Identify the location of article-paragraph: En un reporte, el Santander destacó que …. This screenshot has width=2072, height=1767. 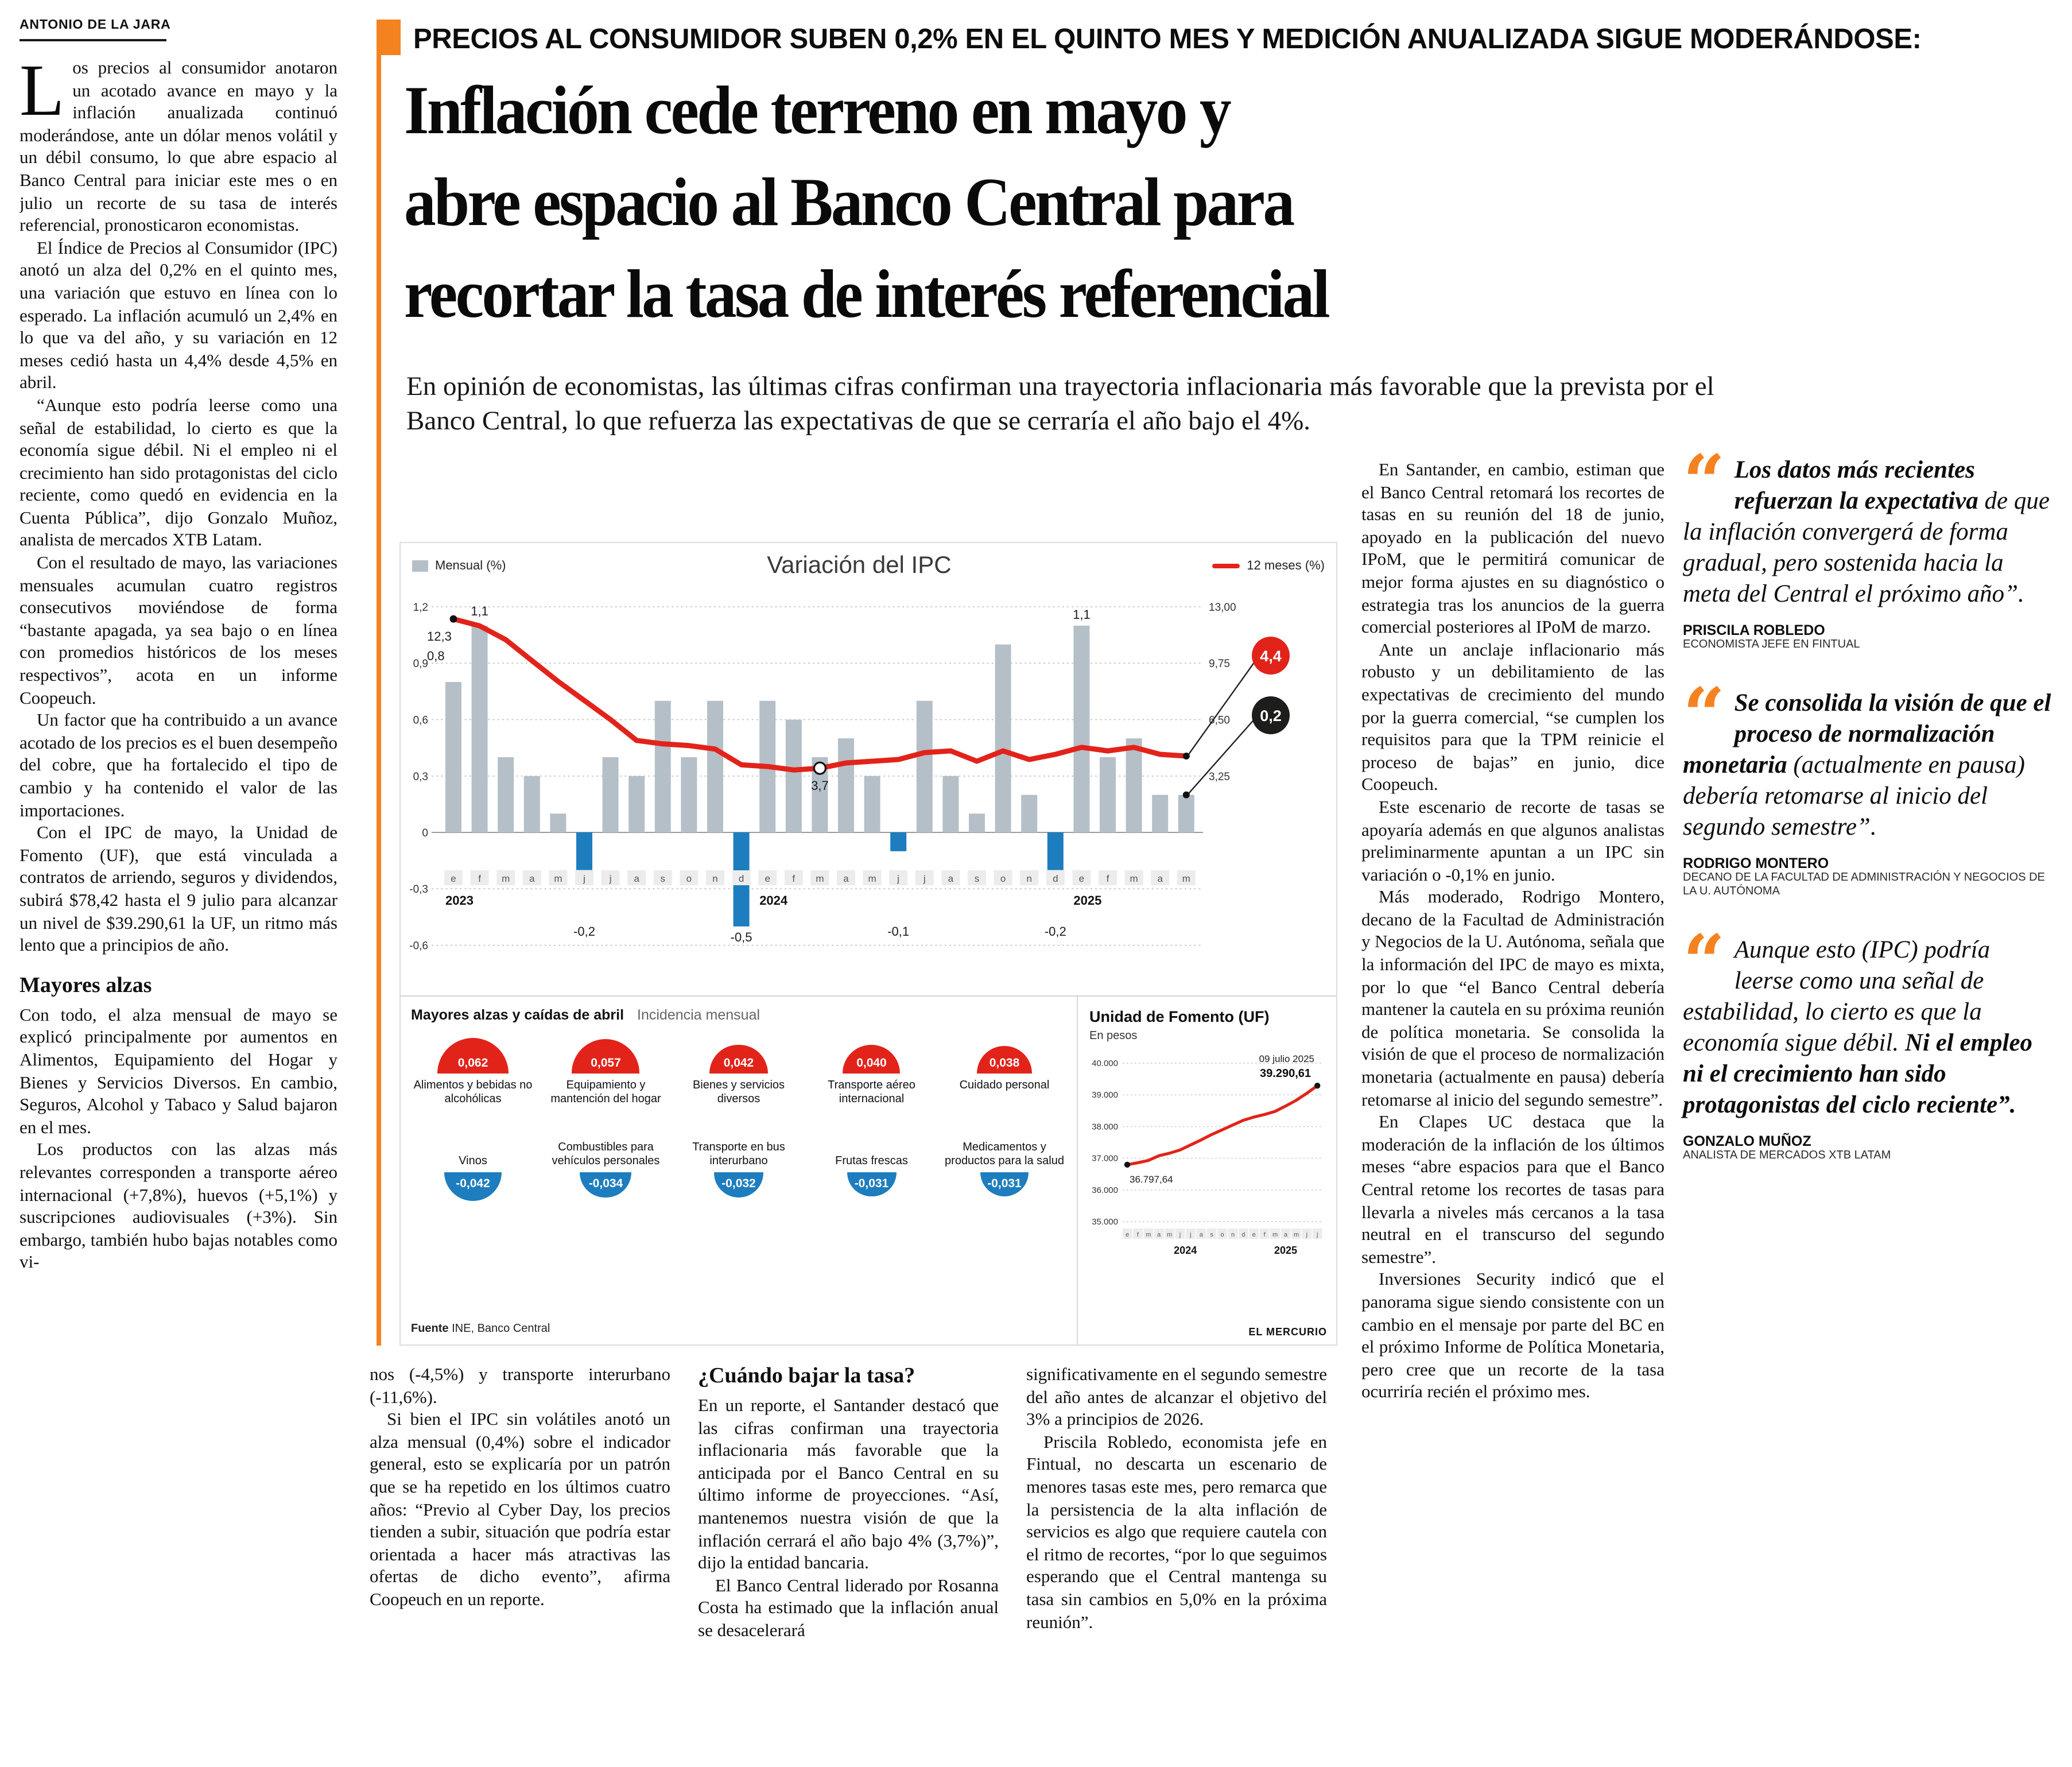
(849, 1485).